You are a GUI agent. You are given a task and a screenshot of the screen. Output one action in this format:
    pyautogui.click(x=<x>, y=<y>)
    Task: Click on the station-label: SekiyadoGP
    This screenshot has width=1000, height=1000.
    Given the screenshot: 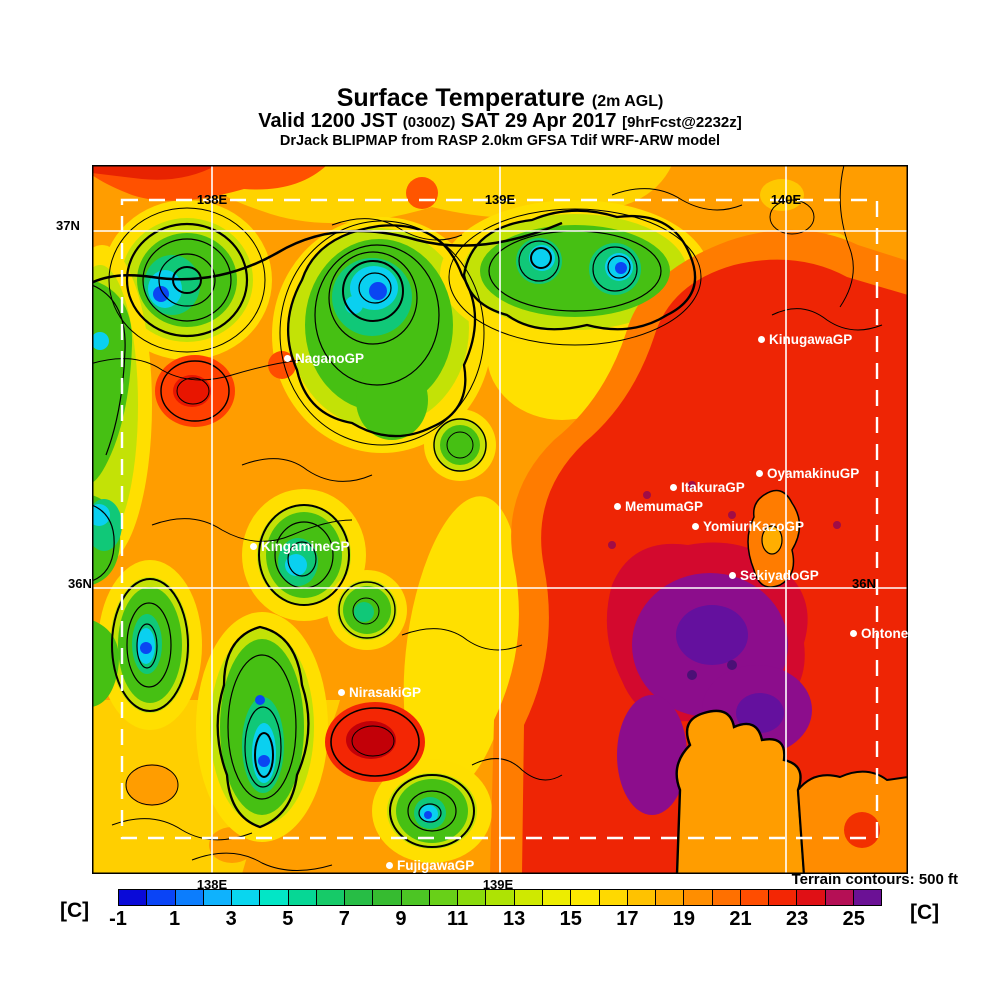 What is the action you would take?
    pyautogui.click(x=779, y=575)
    